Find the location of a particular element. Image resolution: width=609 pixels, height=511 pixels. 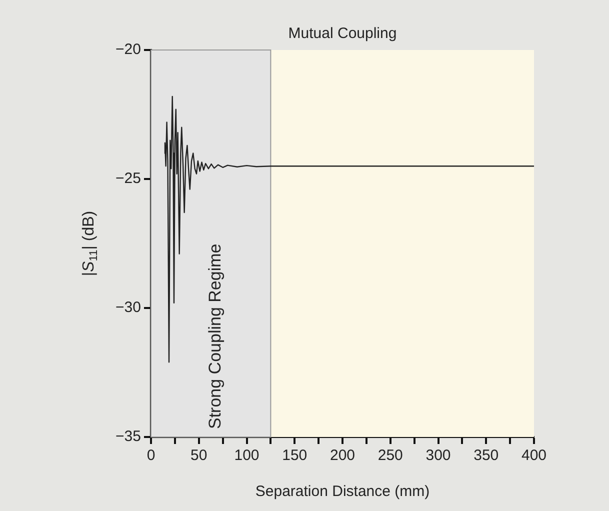

y-tick-label: −25 is located at coordinates (128, 179).